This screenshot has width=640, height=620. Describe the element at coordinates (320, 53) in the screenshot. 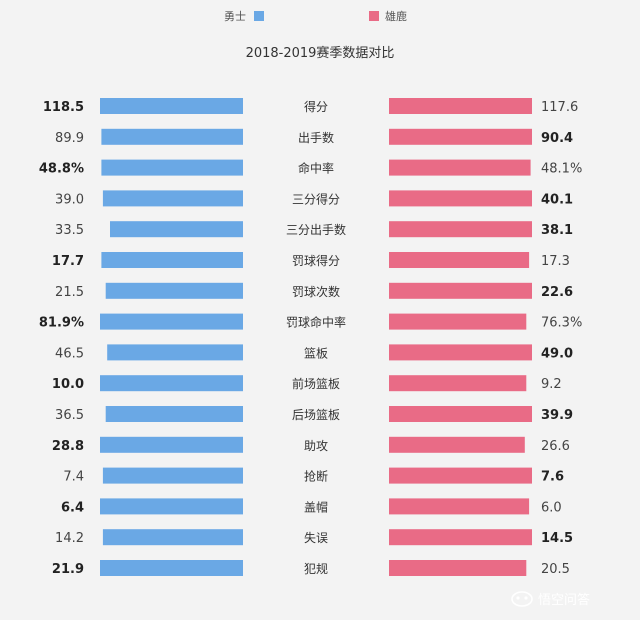

I see `chart-title: 2018-2019赛季数据对比` at that location.